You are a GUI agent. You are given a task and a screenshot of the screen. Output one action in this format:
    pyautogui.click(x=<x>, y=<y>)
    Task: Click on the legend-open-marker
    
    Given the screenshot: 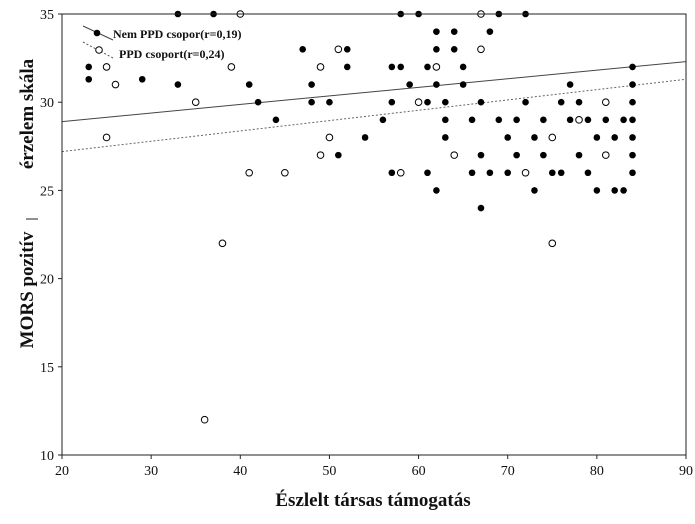 What is the action you would take?
    pyautogui.click(x=99, y=50)
    